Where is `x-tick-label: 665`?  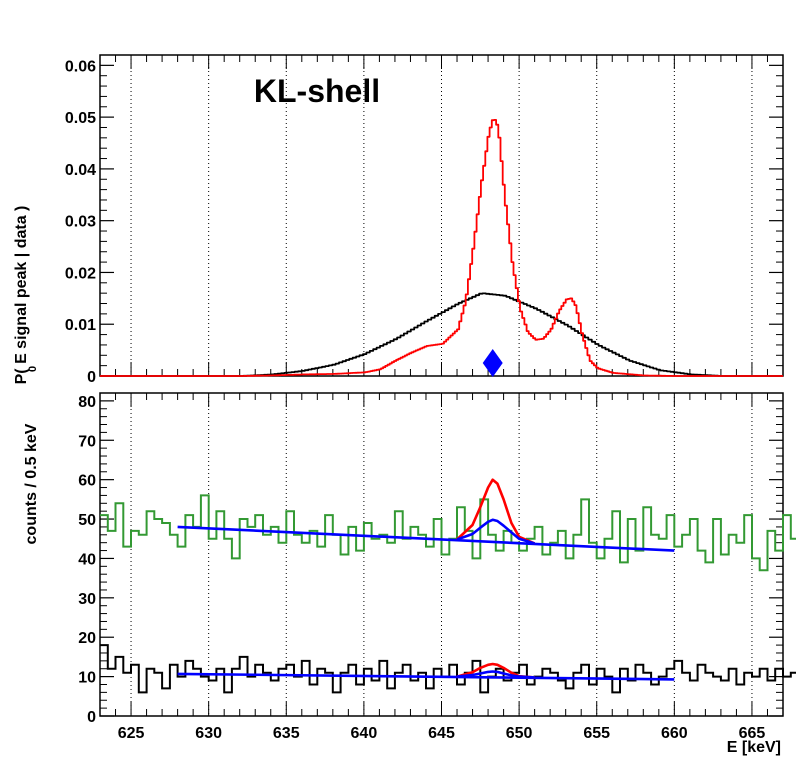 x-tick-label: 665 is located at coordinates (752, 733).